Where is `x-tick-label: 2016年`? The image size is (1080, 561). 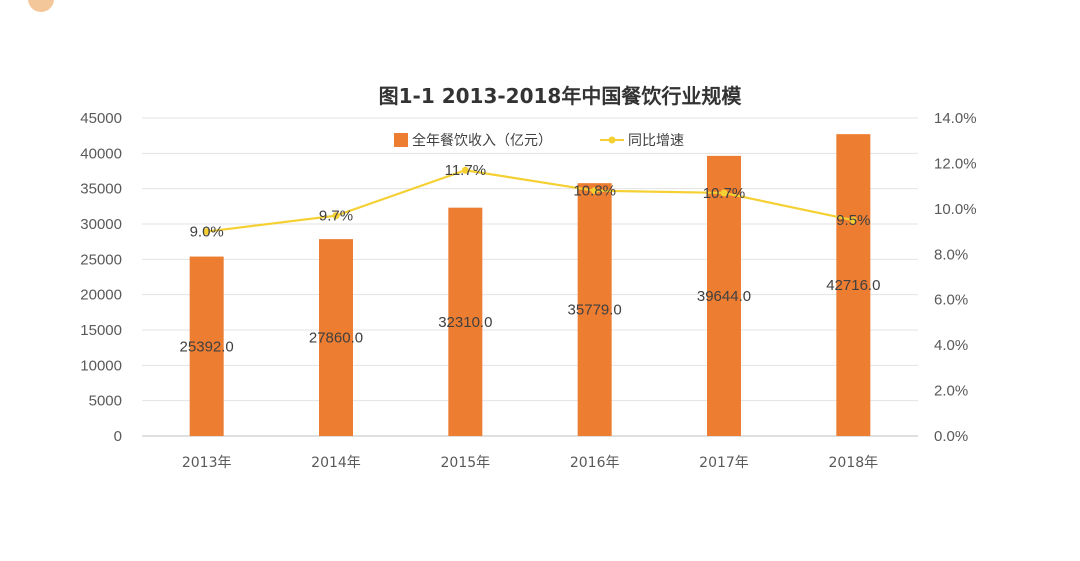
x-tick-label: 2016年 is located at coordinates (595, 463).